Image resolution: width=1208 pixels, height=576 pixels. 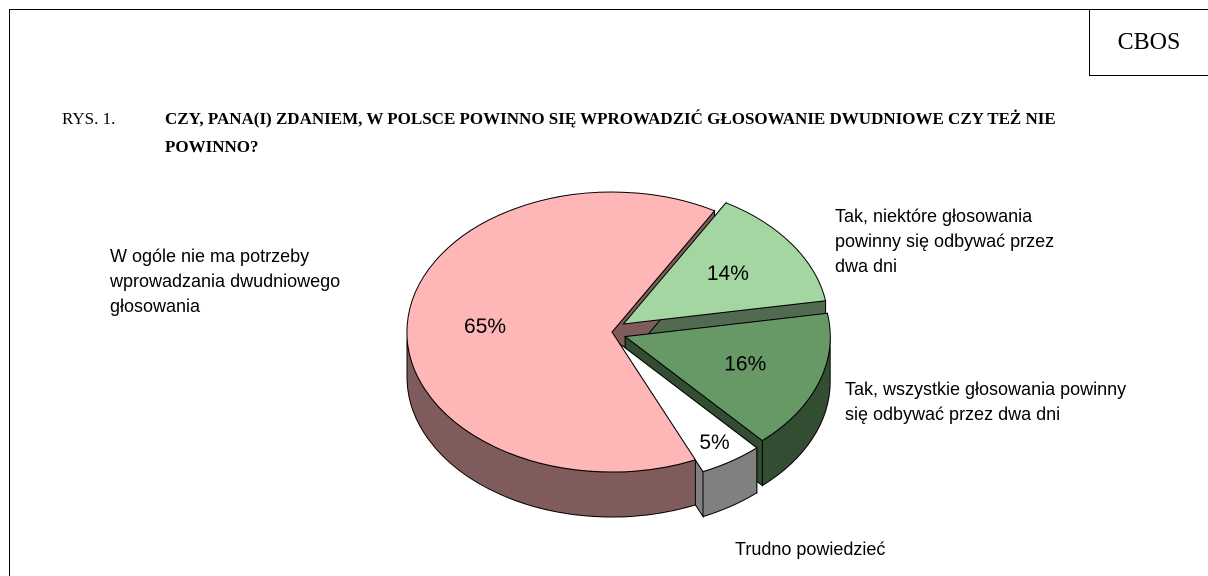 I want to click on value-label: 14%, so click(x=728, y=273).